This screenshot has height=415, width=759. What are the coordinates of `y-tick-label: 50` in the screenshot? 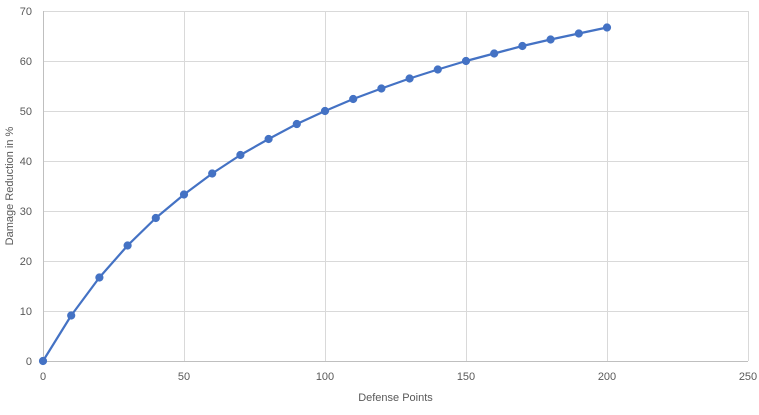 It's located at (26, 112).